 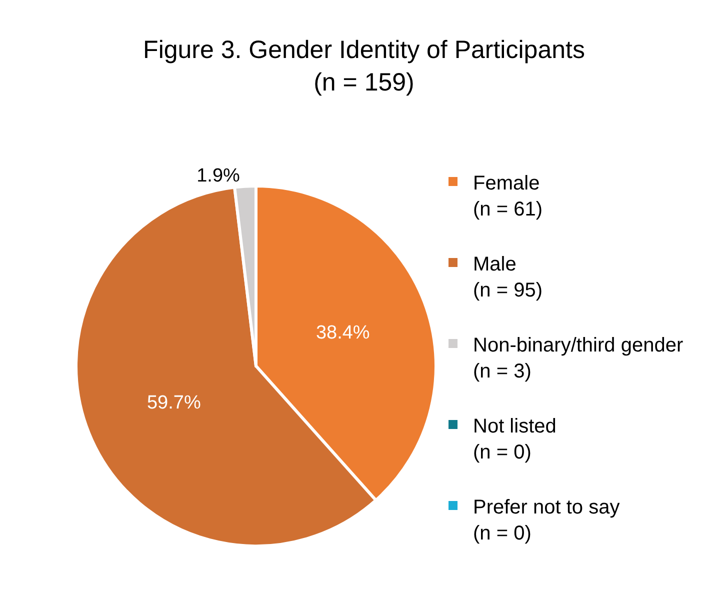 What do you see at coordinates (578, 358) in the screenshot?
I see `legend-label: Non-binary/third gender (n = 3)` at bounding box center [578, 358].